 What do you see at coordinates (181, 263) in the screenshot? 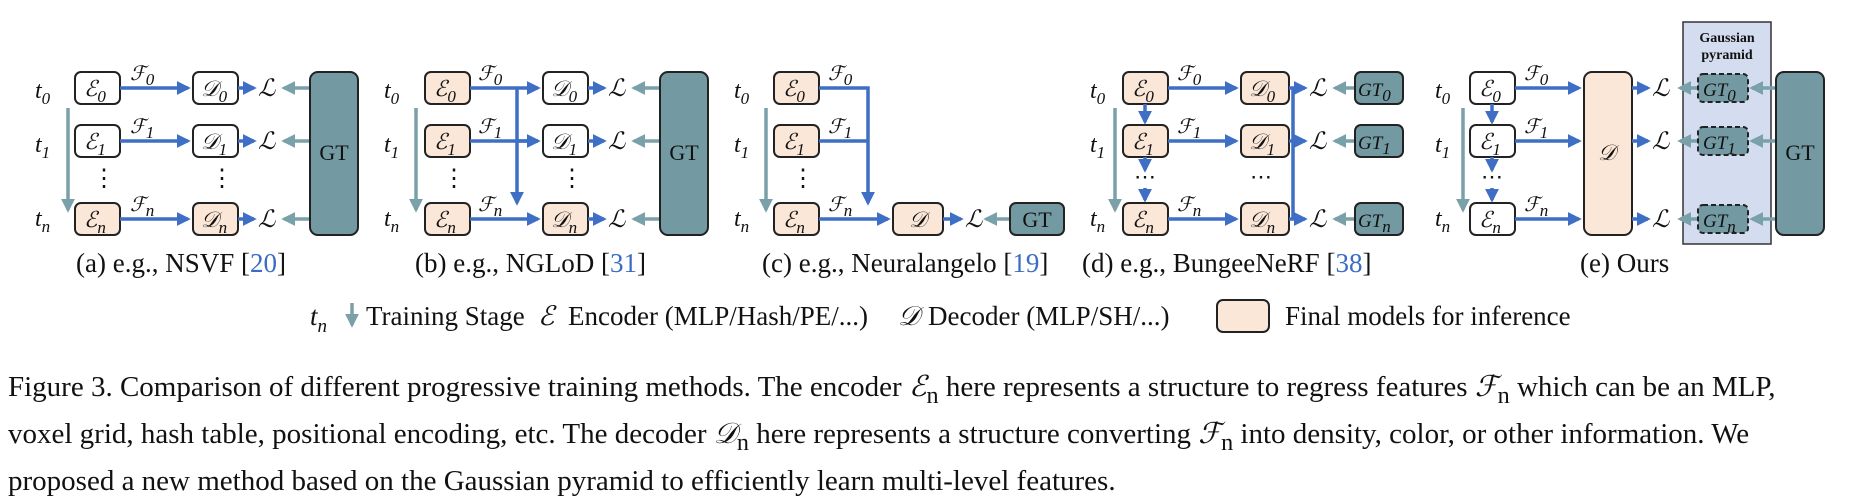
I see `caption-a: (a) e.g., NSVF [20]` at bounding box center [181, 263].